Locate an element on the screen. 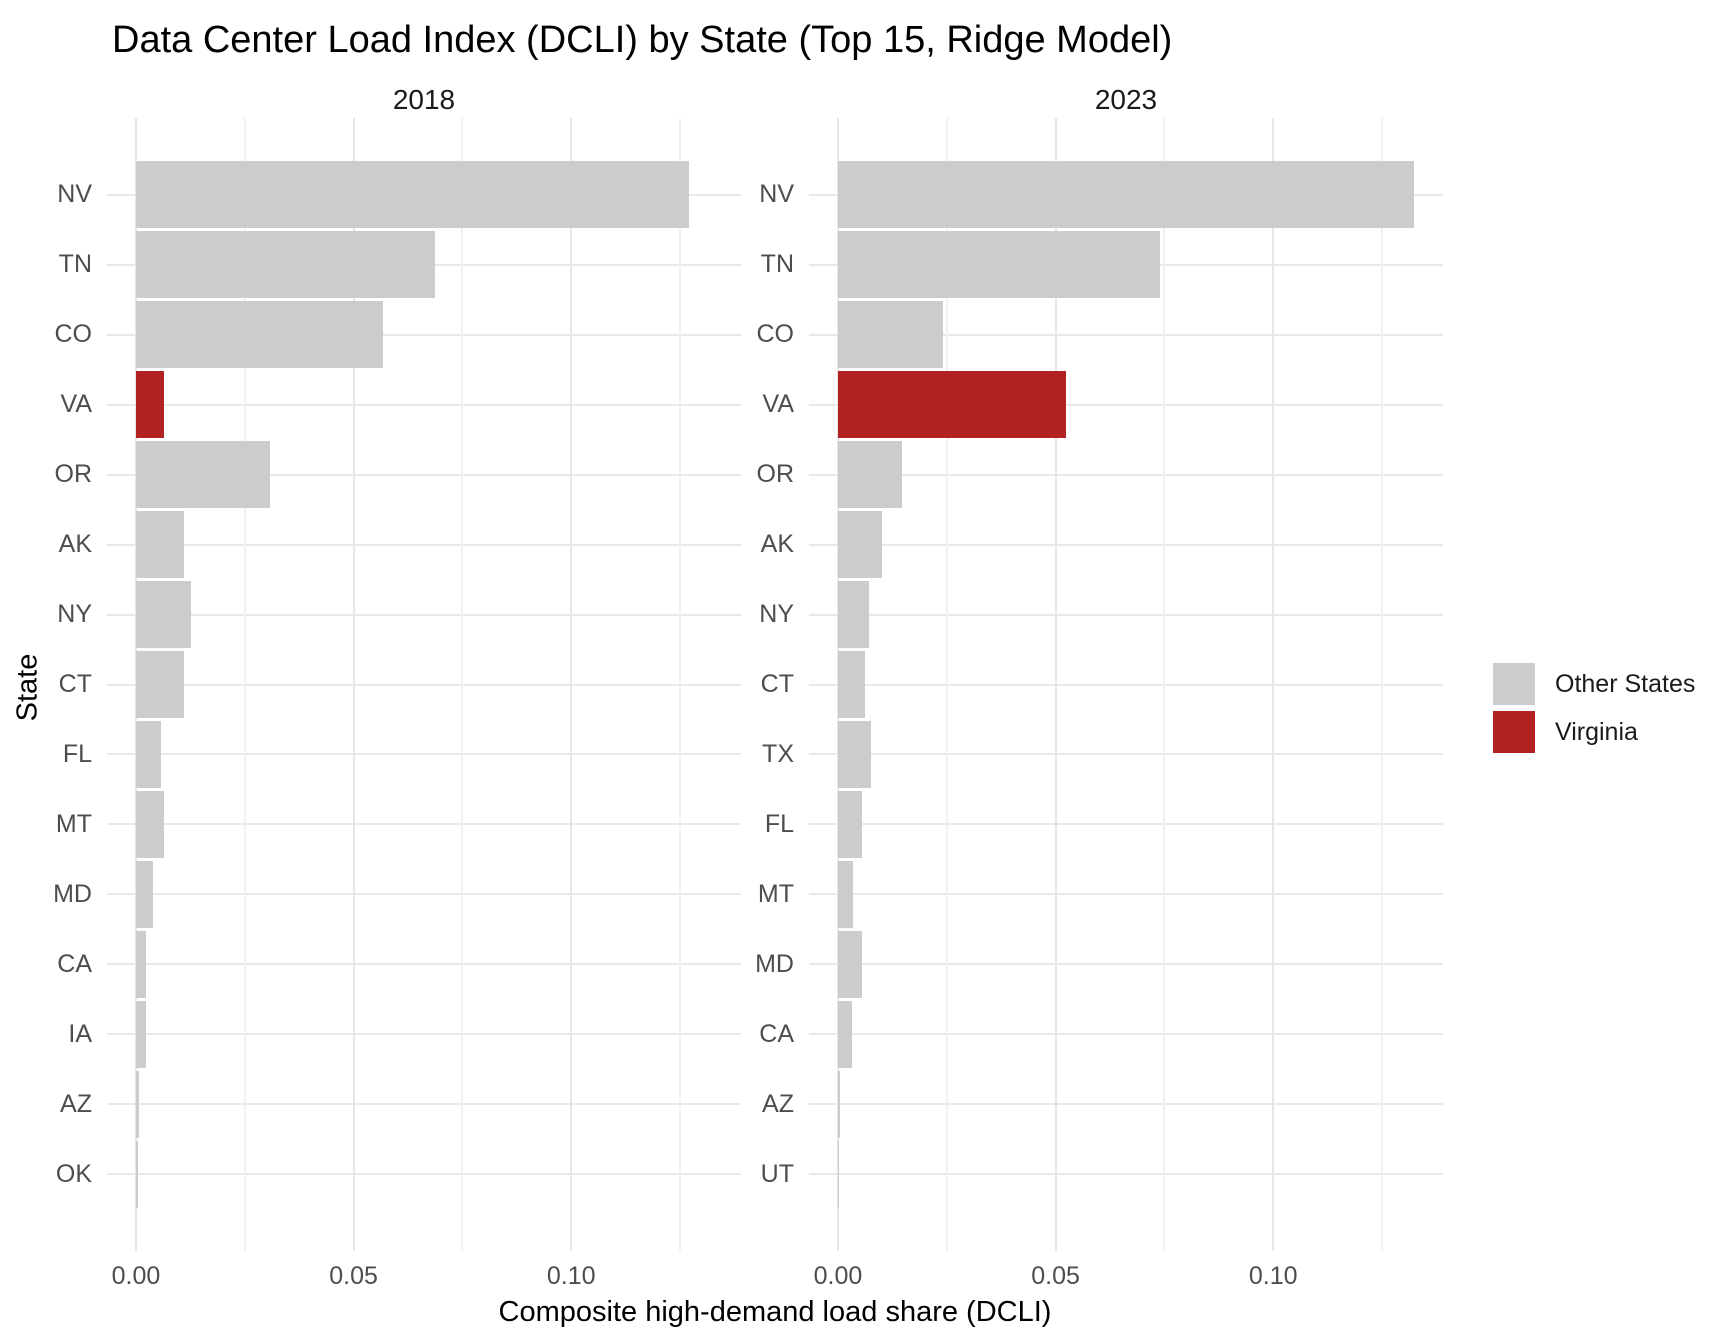  x-tick-2018-0.00: 0.00 is located at coordinates (136, 1276).